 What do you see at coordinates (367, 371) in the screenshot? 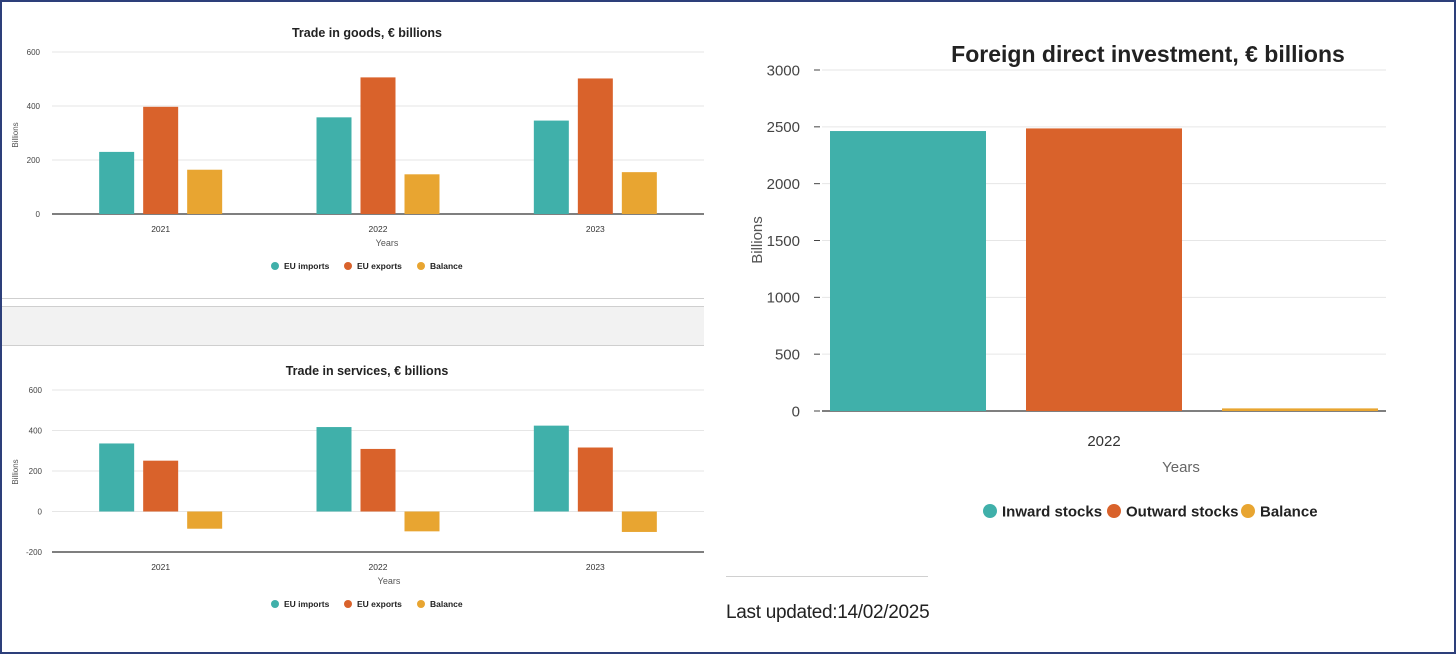
I see `chart-title: Trade in services, € billions` at bounding box center [367, 371].